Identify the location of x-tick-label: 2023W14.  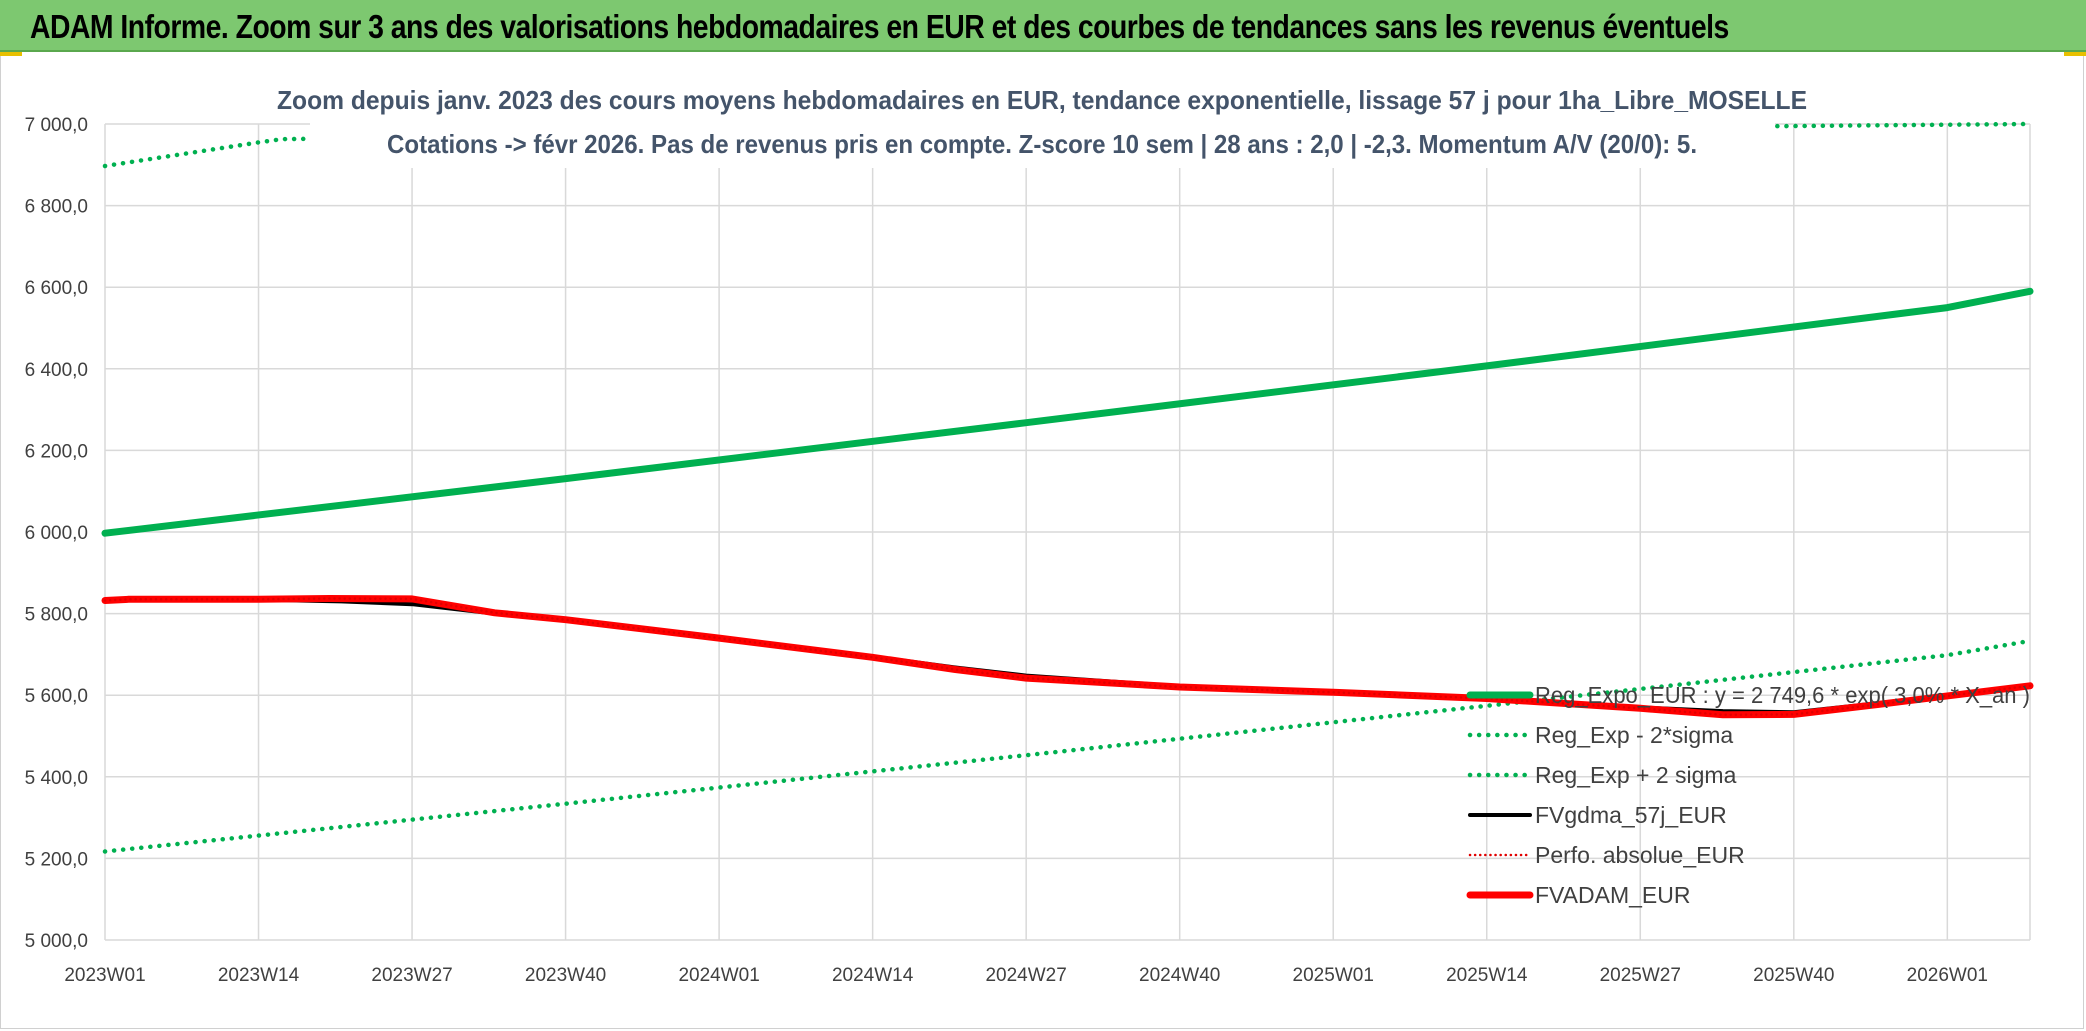
(259, 975).